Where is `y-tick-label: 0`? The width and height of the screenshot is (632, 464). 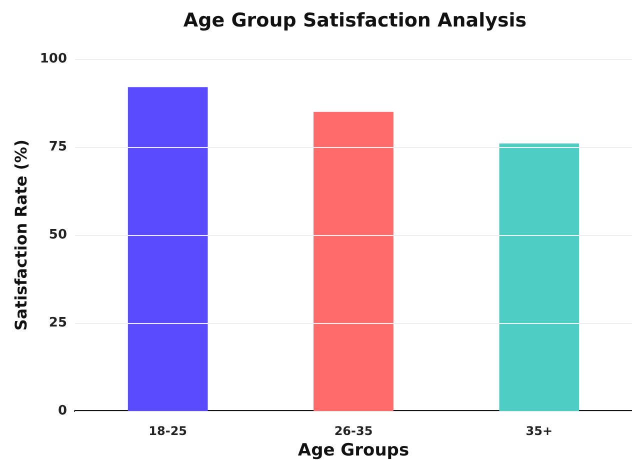 y-tick-label: 0 is located at coordinates (62, 411).